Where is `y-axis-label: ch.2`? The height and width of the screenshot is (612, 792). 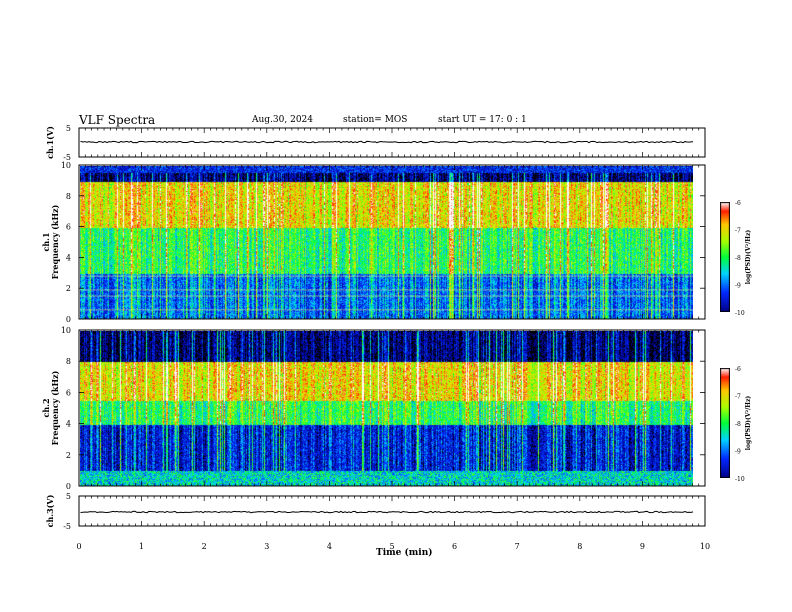 y-axis-label: ch.2 is located at coordinates (46, 407).